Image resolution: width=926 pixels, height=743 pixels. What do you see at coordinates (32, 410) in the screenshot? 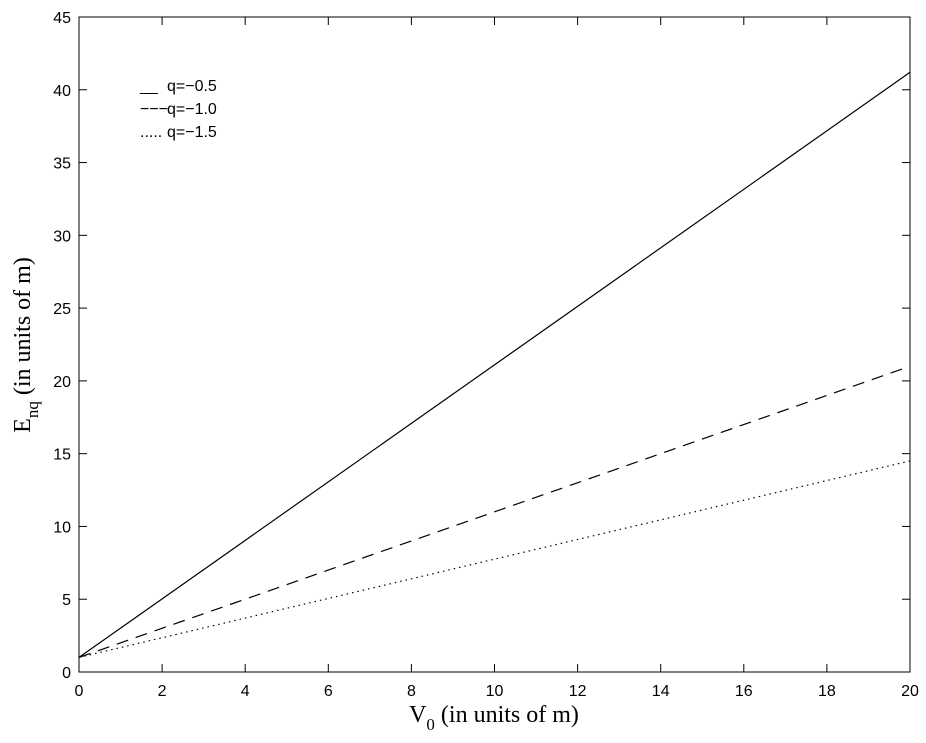
I see `y-axis-label-sub: nq` at bounding box center [32, 410].